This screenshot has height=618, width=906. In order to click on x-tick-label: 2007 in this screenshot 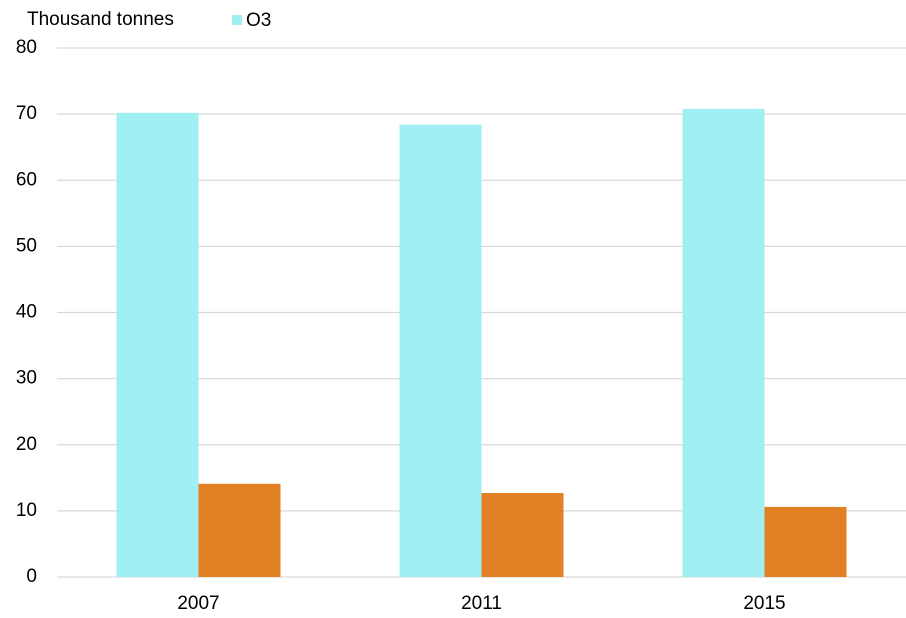, I will do `click(198, 603)`.